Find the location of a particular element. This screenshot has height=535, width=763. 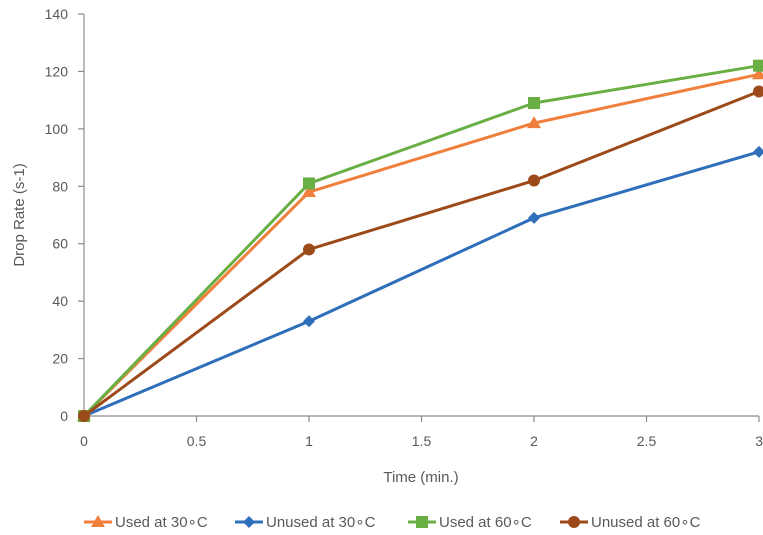

y-tick-label: 60 is located at coordinates (60, 244).